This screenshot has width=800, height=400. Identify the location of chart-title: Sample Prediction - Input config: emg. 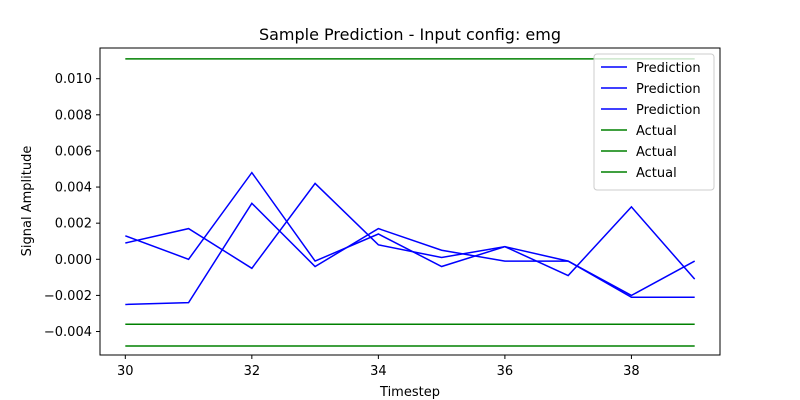
(410, 34).